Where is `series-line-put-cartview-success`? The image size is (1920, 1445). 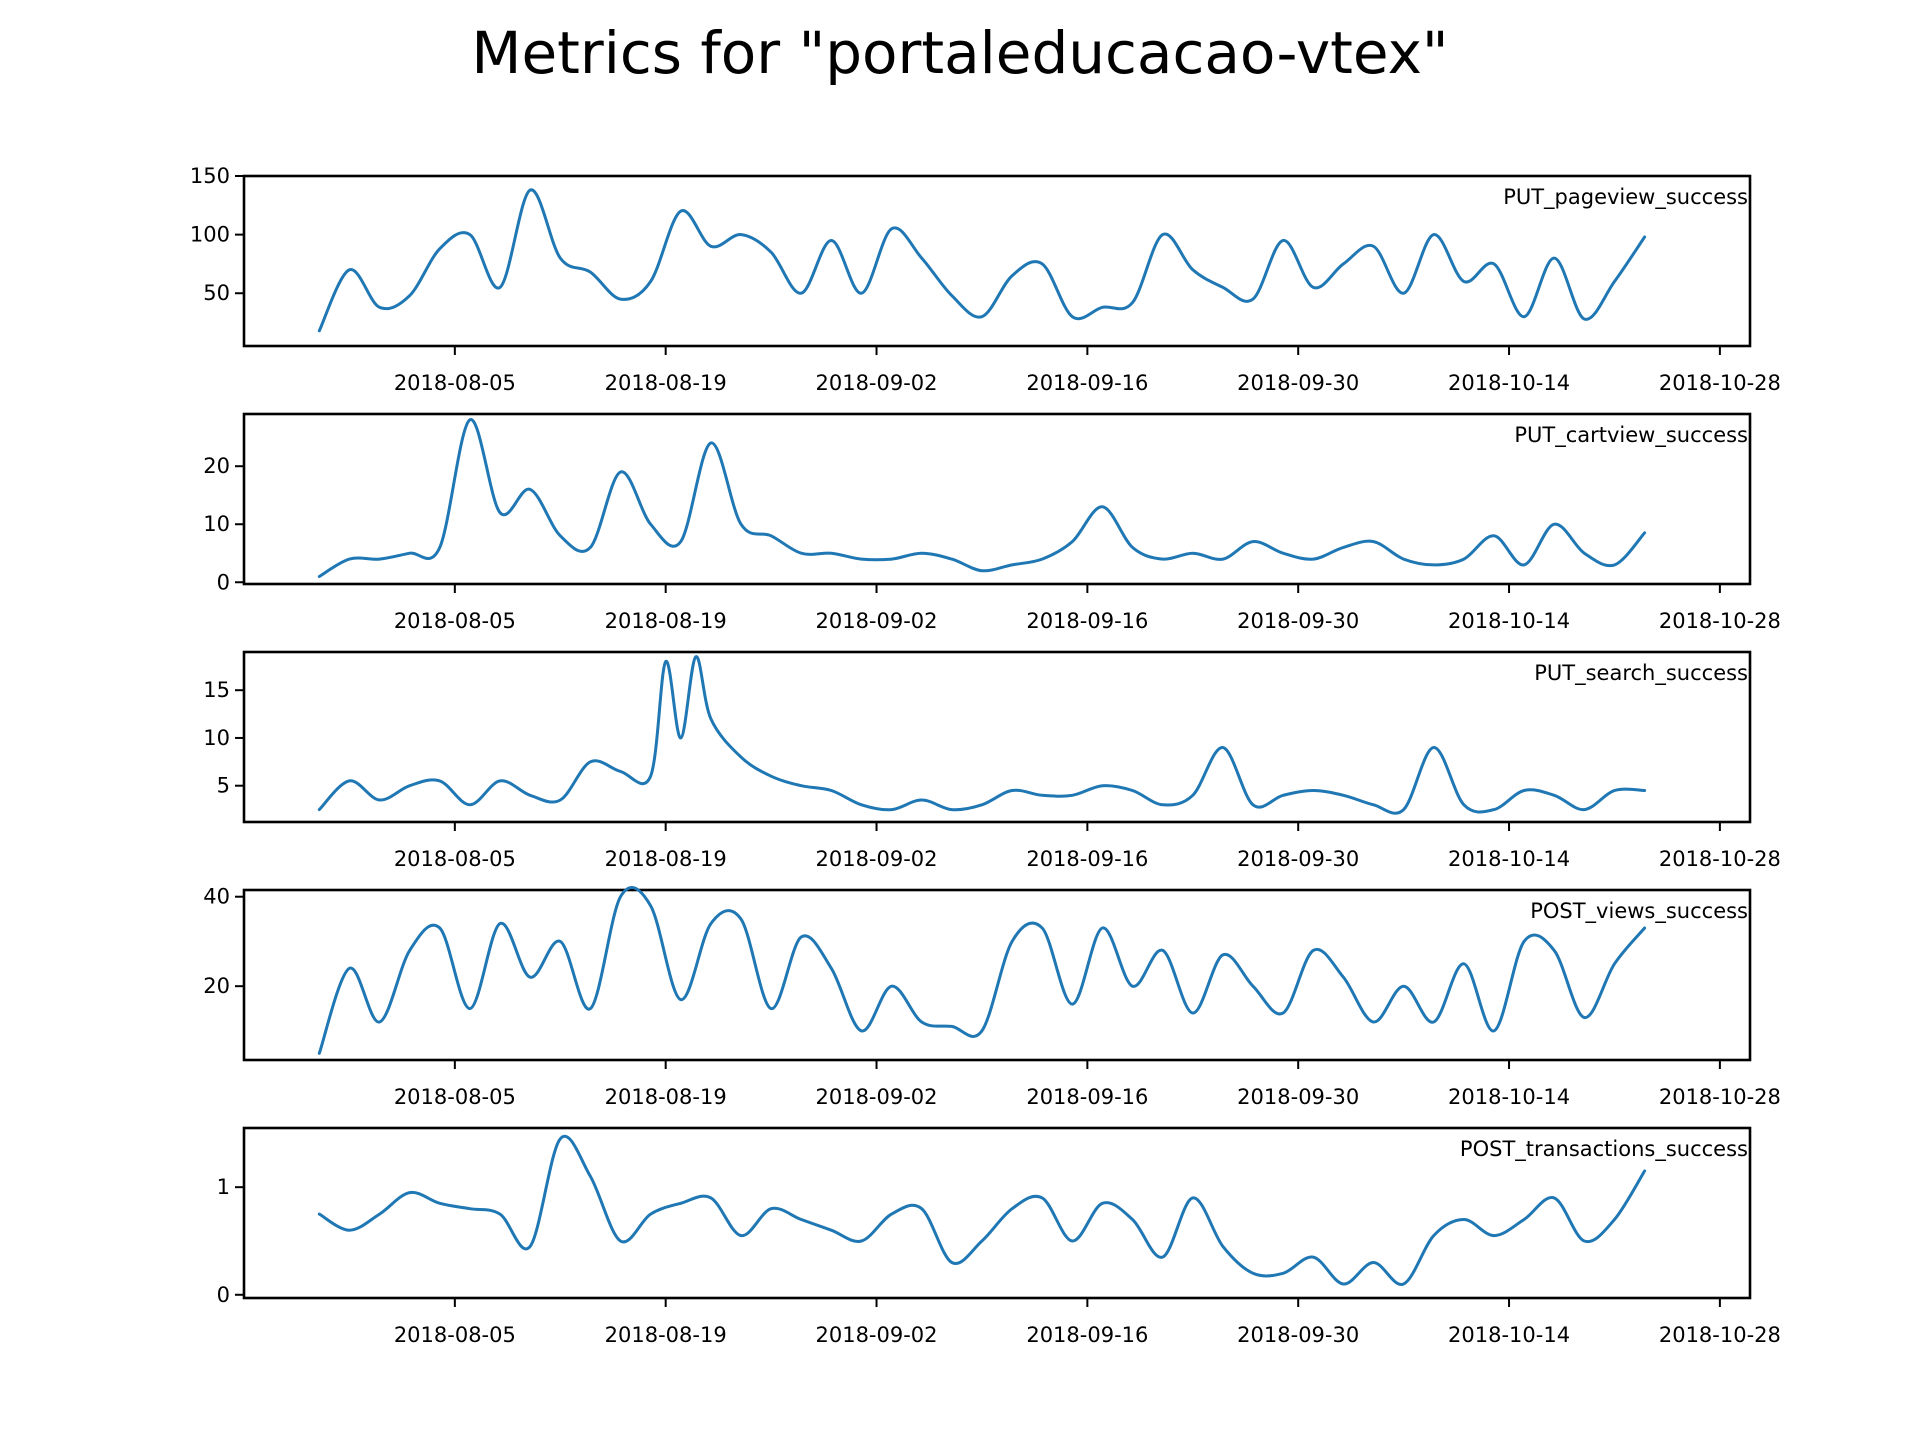 series-line-put-cartview-success is located at coordinates (982, 498).